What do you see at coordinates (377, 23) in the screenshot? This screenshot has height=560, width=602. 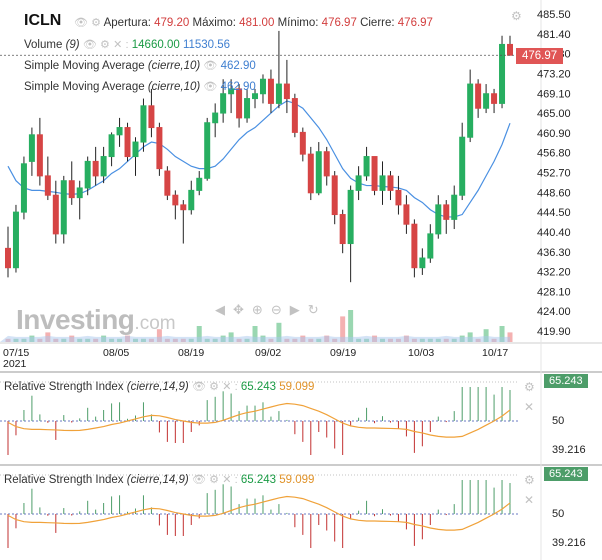 I see `close-label: Cierre:` at bounding box center [377, 23].